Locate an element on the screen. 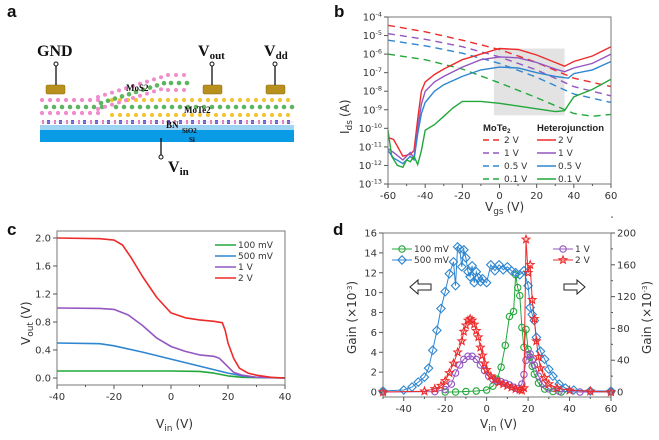 This screenshot has width=659, height=440. plot-frame is located at coordinates (497, 315).